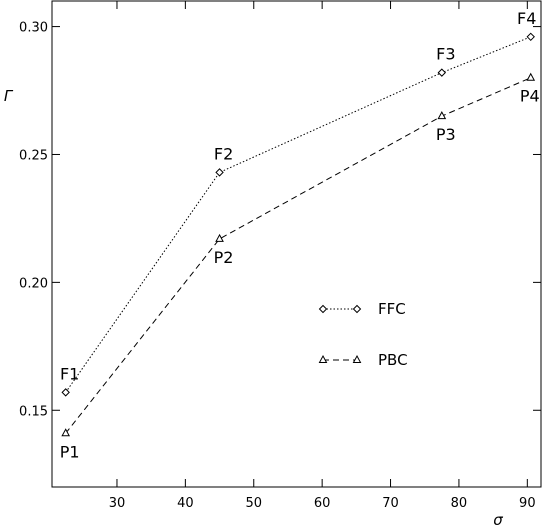 The image size is (542, 529). Describe the element at coordinates (392, 309) in the screenshot. I see `legend-label-ffc: FFC` at that location.